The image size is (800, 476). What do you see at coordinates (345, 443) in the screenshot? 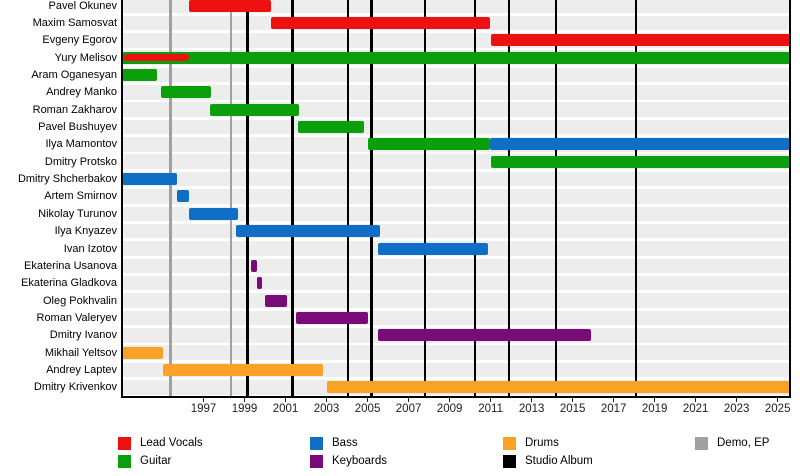
I see `legend-label-bass: Bass` at bounding box center [345, 443].